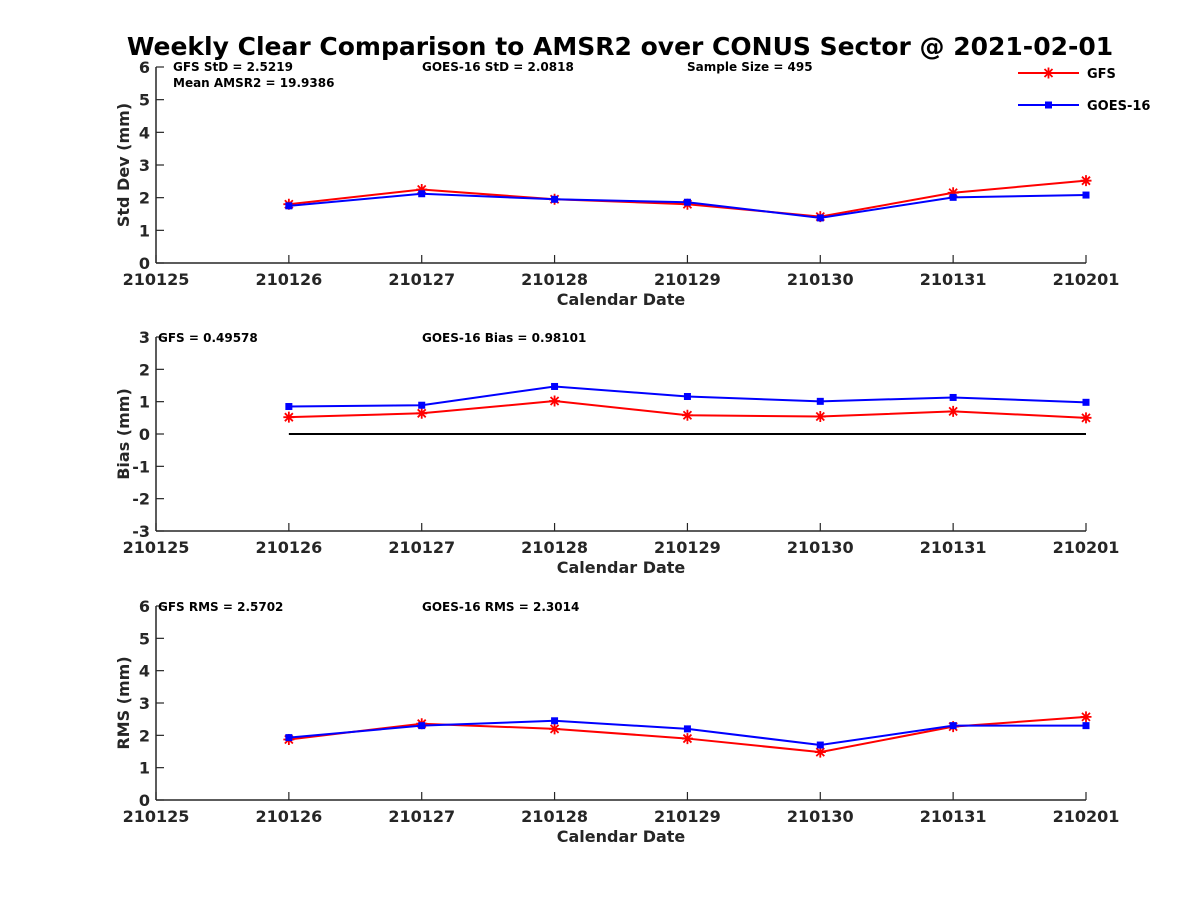 This screenshot has width=1200, height=900. What do you see at coordinates (208, 338) in the screenshot?
I see `stat-annotation: GFS = 0.49578` at bounding box center [208, 338].